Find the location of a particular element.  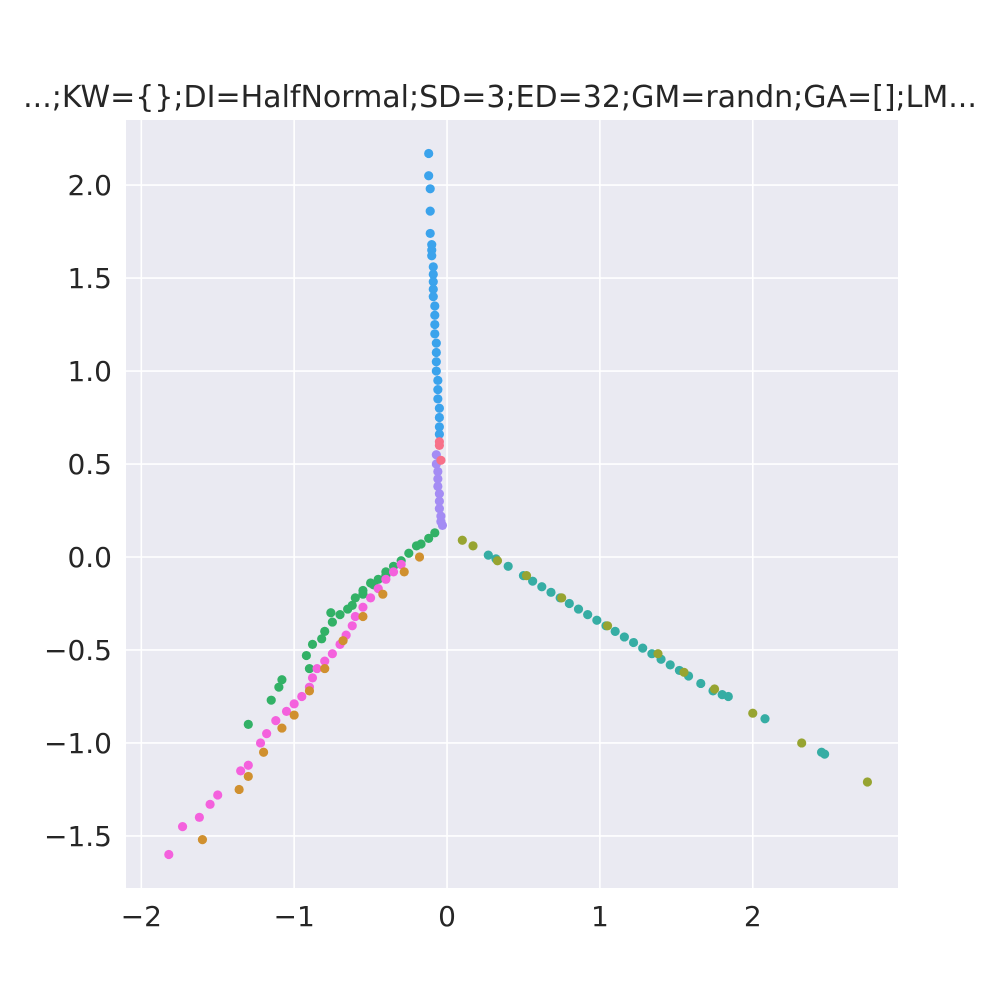

x-tick-label: 2 is located at coordinates (753, 916).